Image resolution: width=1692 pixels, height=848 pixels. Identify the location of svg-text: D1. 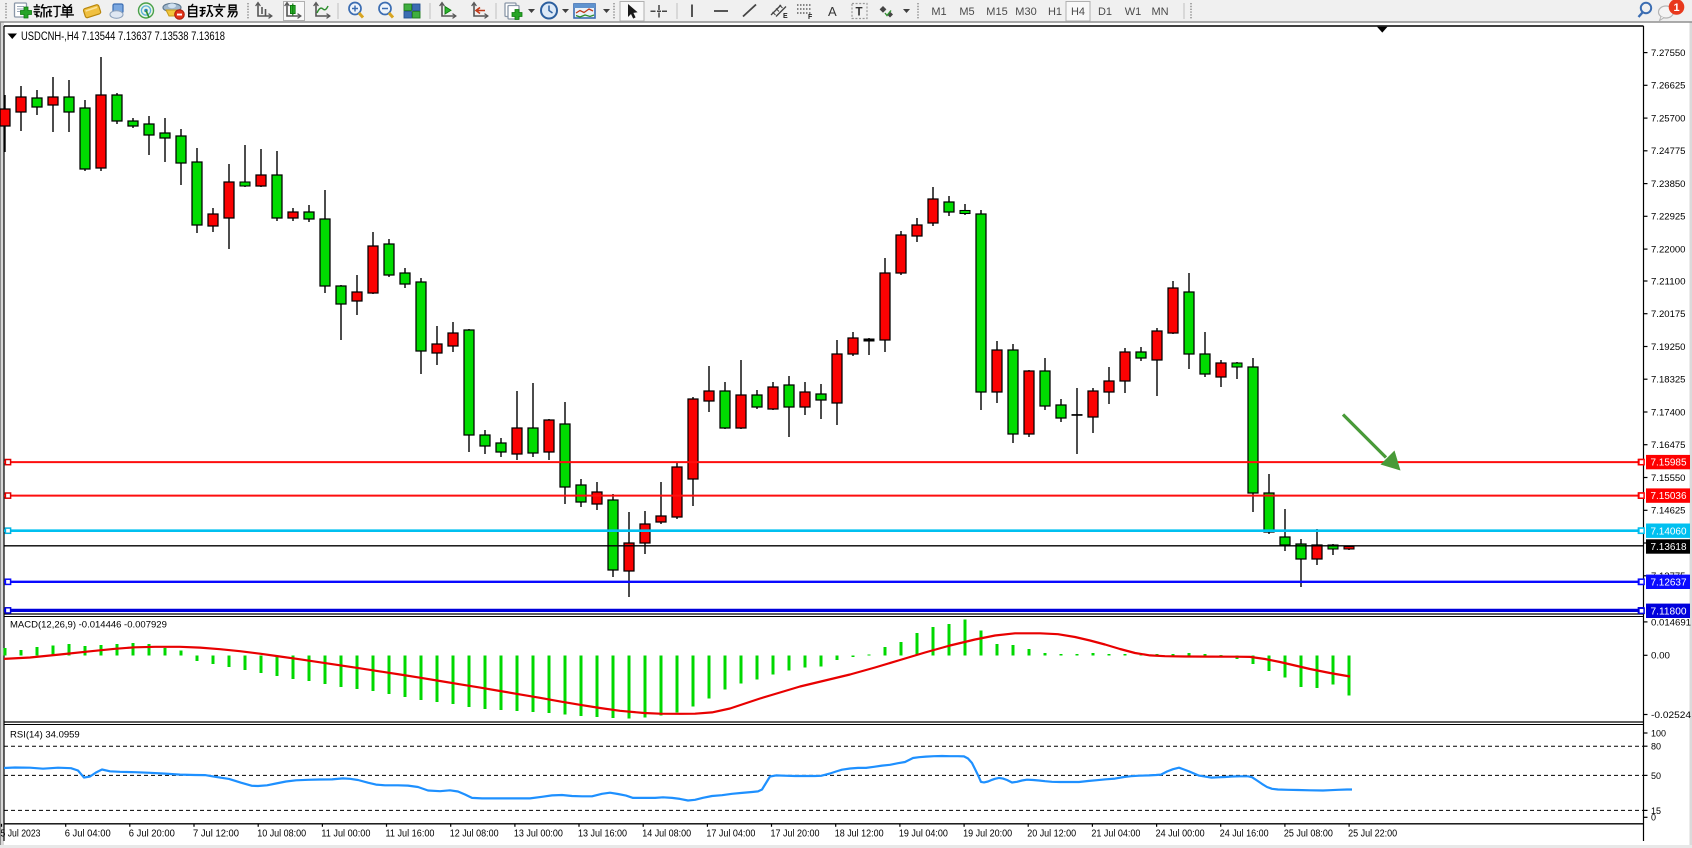
(1105, 12).